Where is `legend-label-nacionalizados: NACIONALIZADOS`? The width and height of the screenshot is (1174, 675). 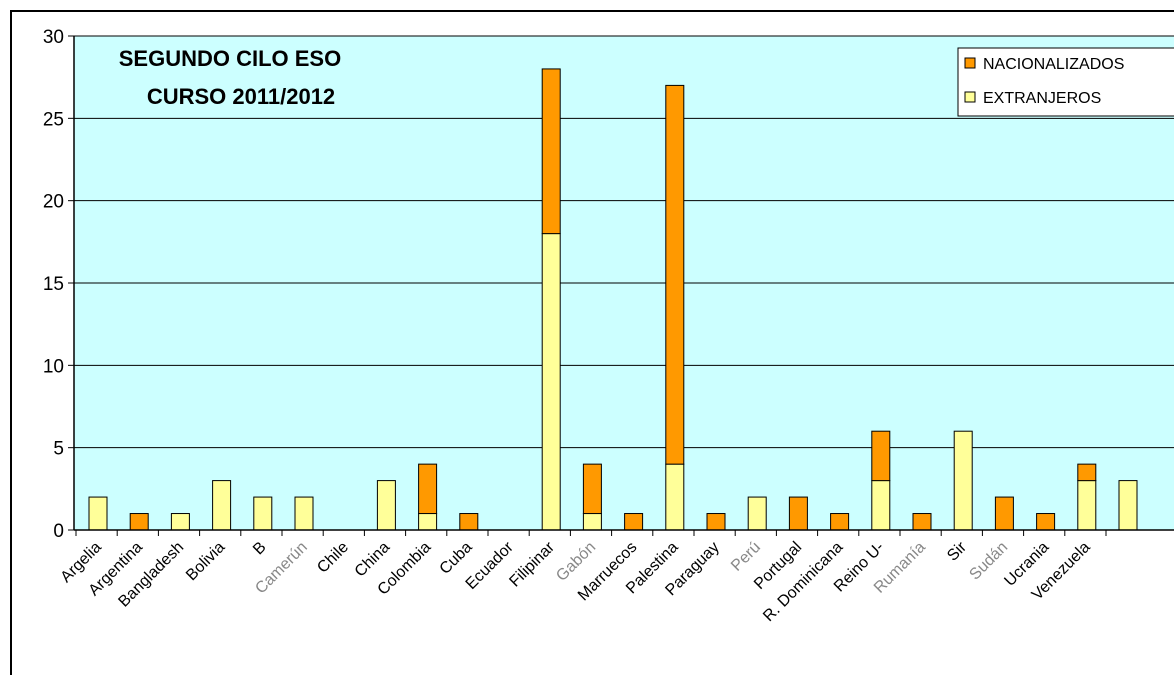
legend-label-nacionalizados: NACIONALIZADOS is located at coordinates (1053, 64).